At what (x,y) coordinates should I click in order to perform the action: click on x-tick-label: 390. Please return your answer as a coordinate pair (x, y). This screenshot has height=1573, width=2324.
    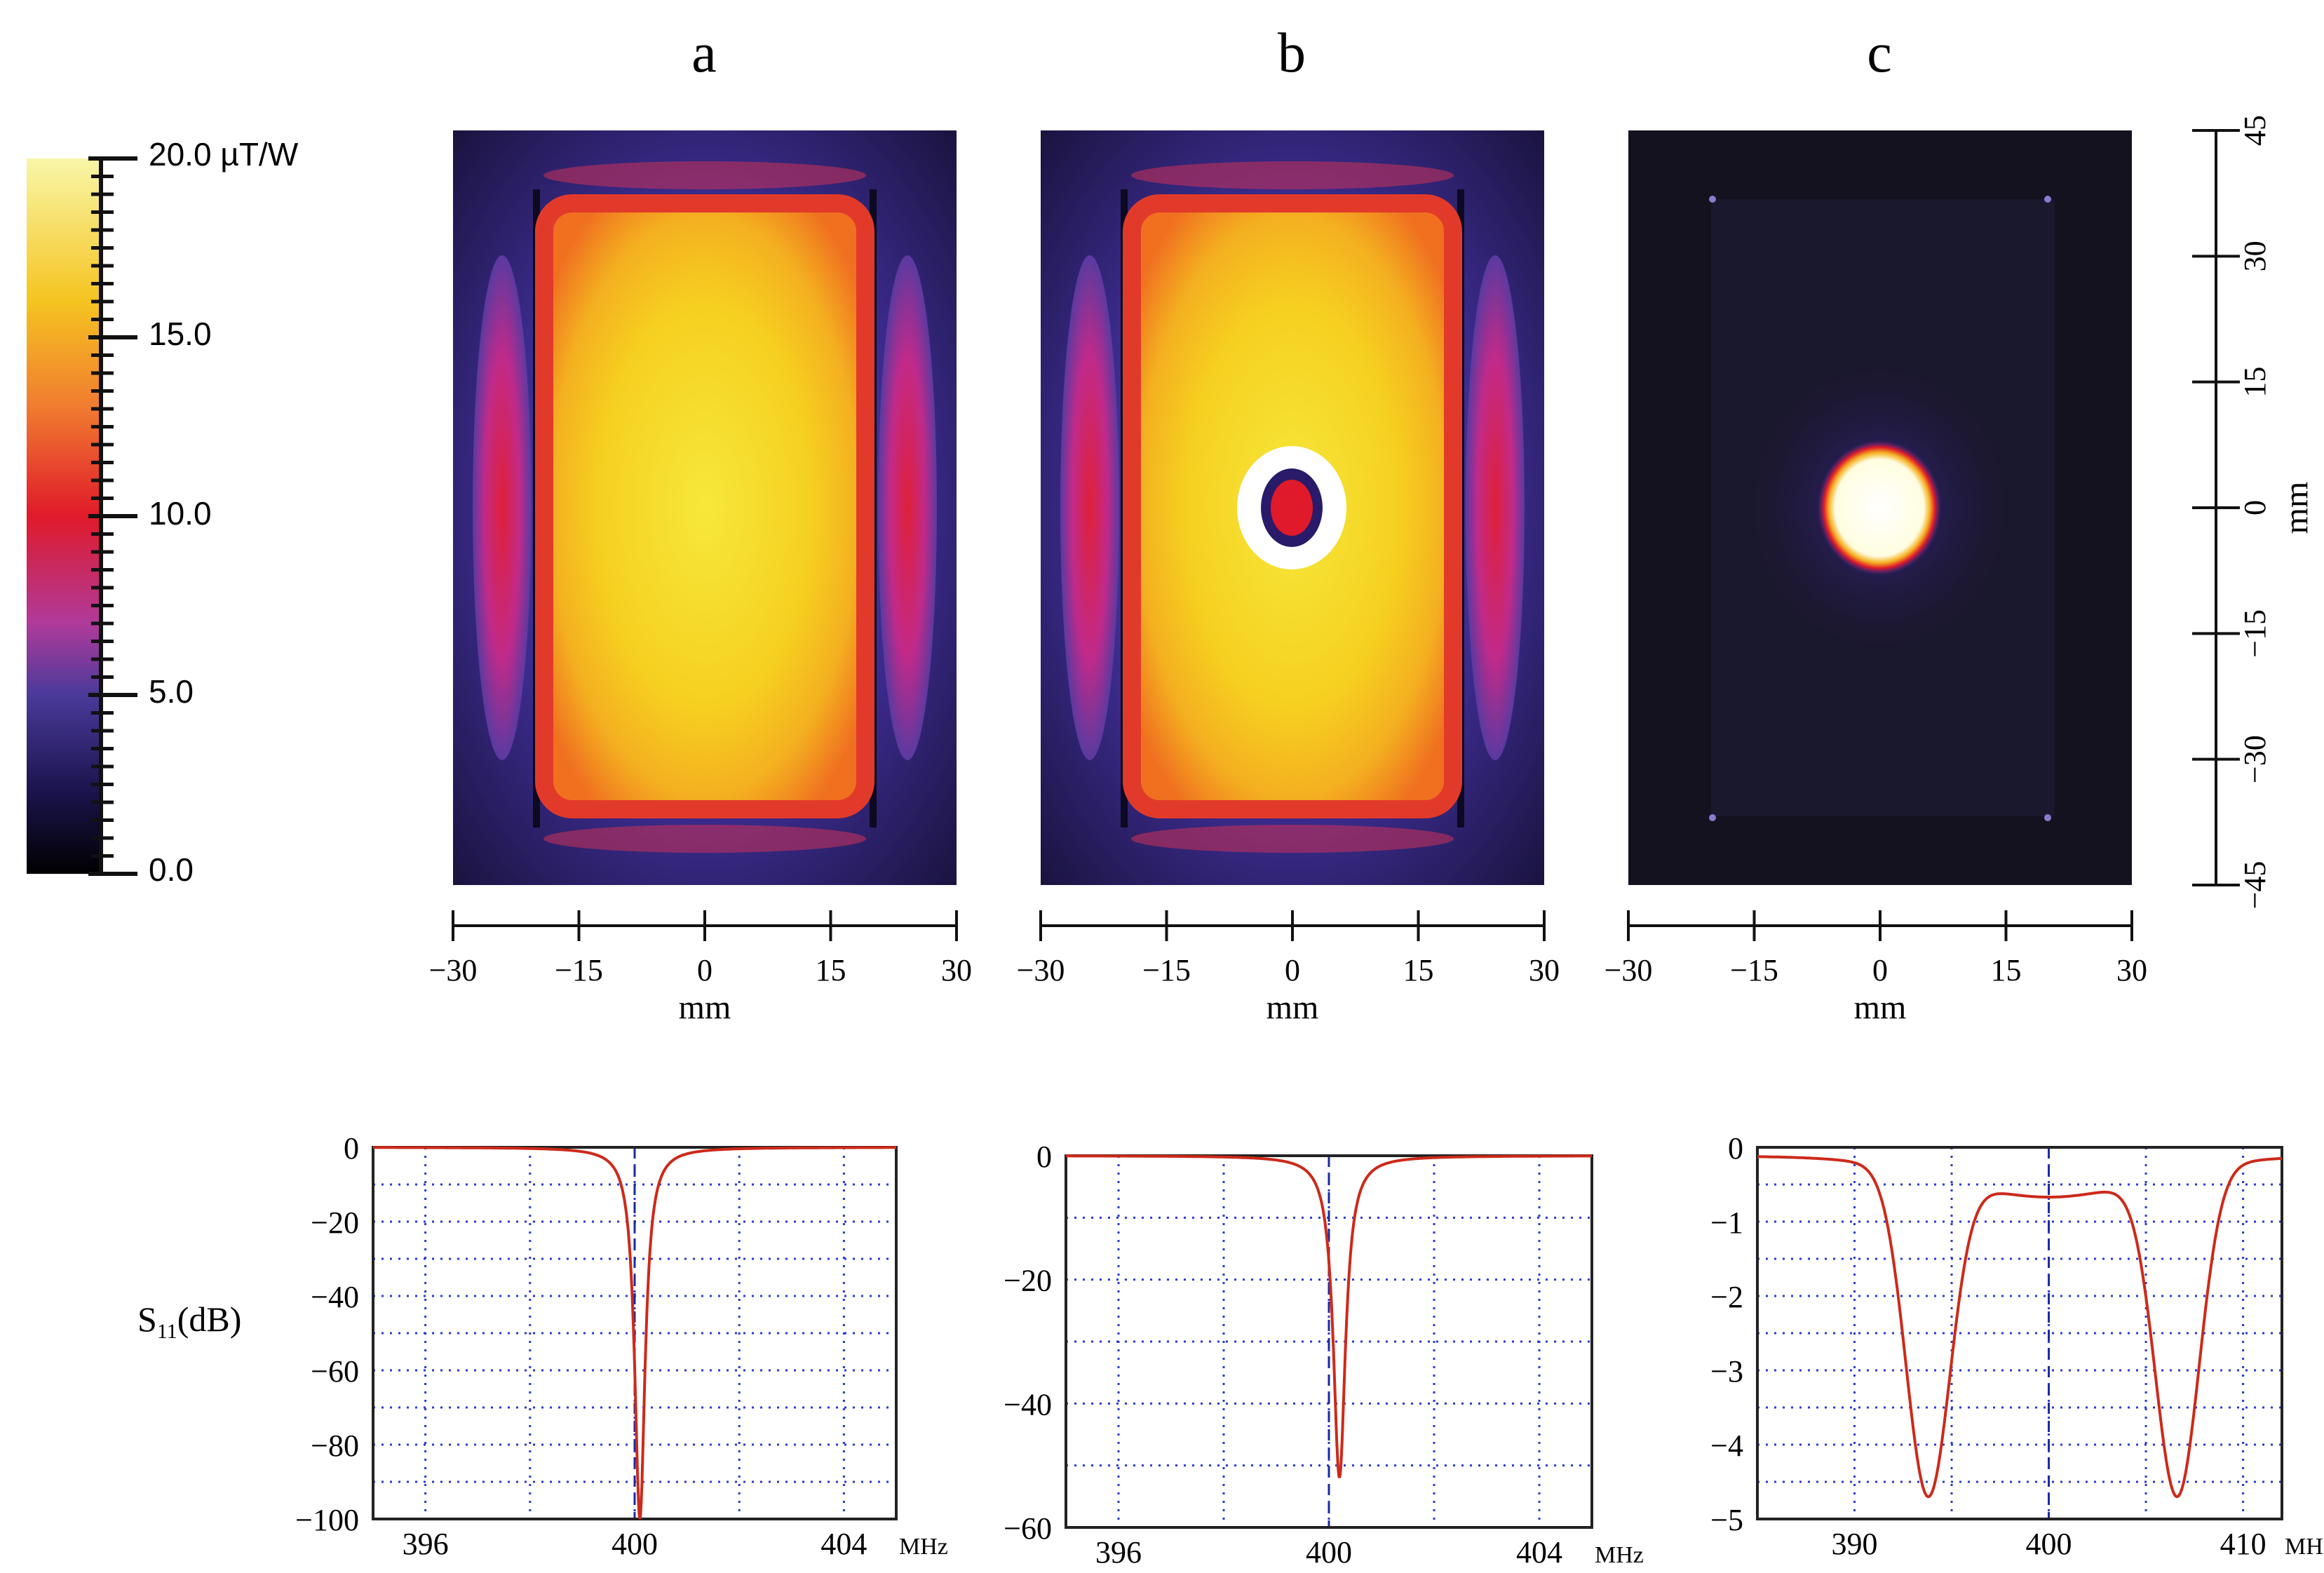
    Looking at the image, I should click on (1855, 1544).